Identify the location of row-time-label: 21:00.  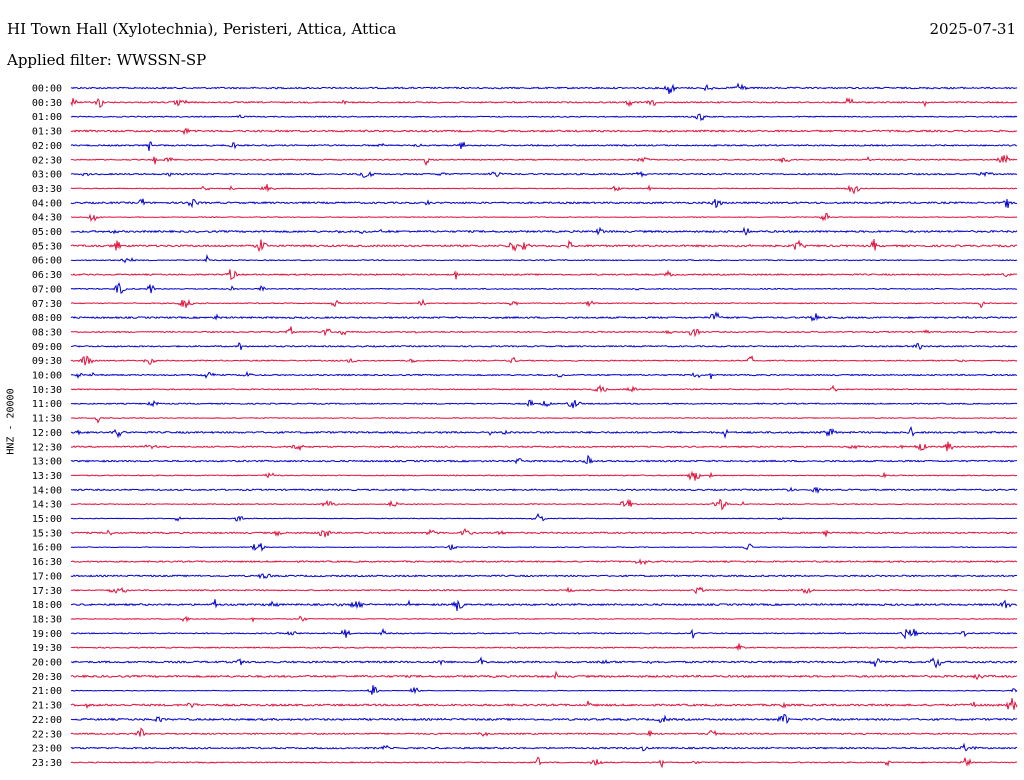
(47, 691).